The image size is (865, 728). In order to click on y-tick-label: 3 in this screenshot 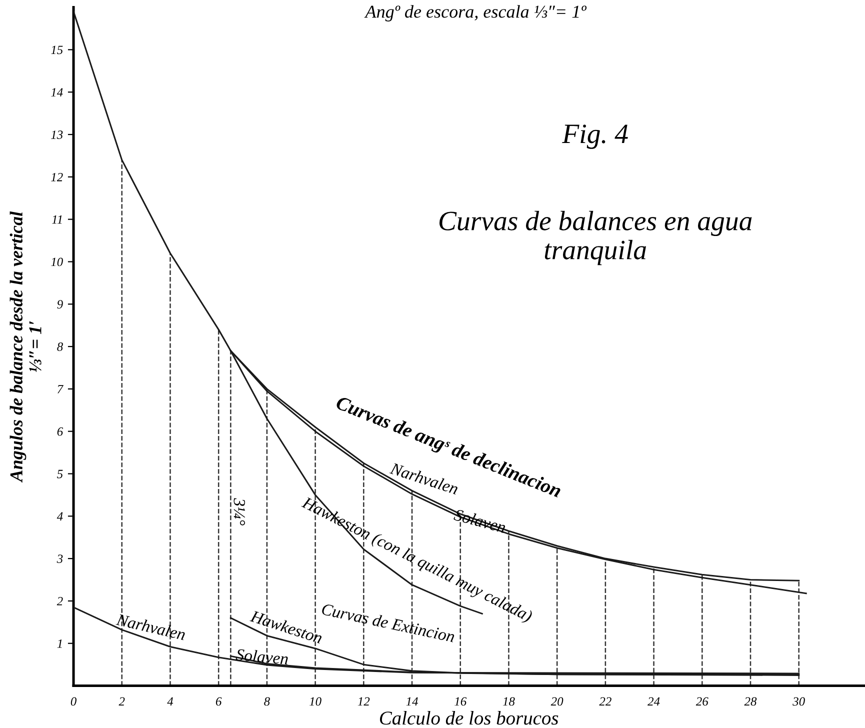, I will do `click(59, 559)`.